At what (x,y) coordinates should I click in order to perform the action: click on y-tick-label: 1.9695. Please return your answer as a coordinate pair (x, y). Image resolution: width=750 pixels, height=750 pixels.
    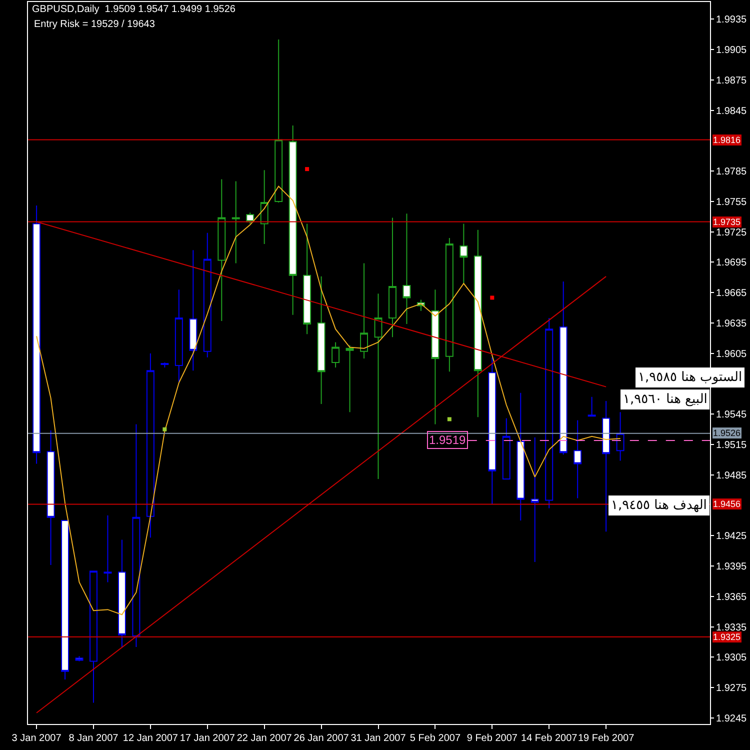
    Looking at the image, I should click on (732, 263).